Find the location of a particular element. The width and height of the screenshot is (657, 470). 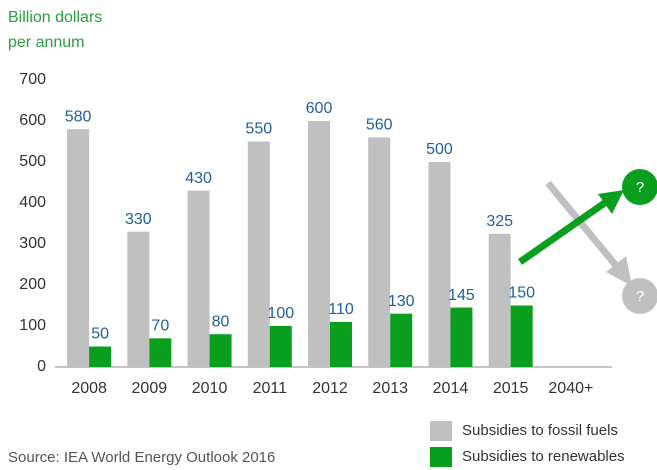

y-tick-label: 600 is located at coordinates (32, 120).